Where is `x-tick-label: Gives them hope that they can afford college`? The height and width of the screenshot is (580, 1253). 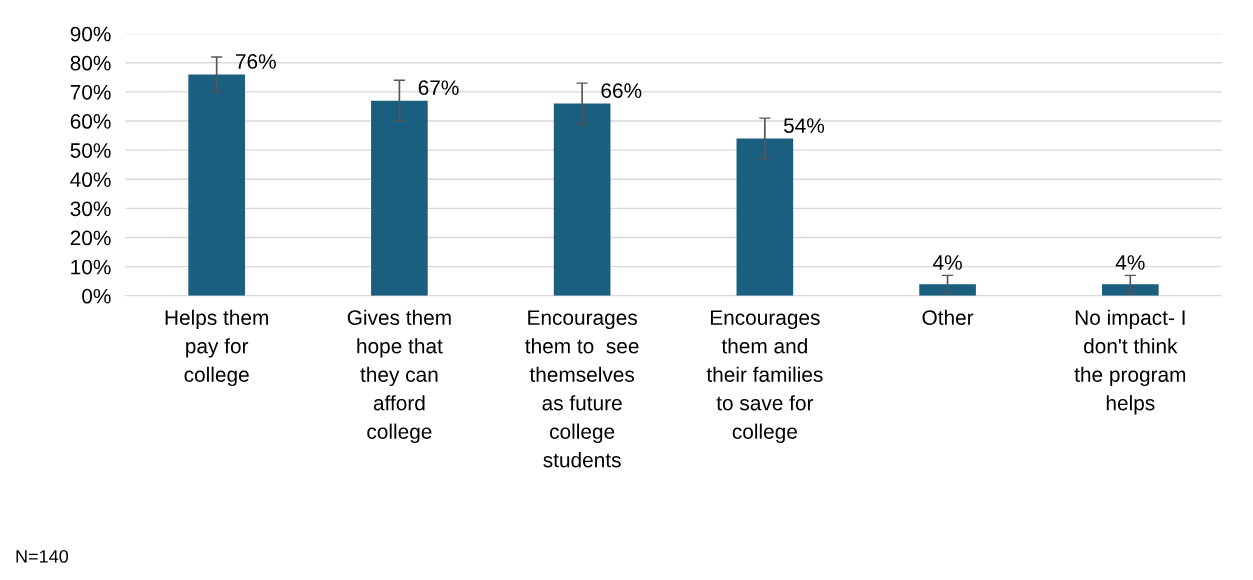
x-tick-label: Gives them hope that they can afford college is located at coordinates (399, 376).